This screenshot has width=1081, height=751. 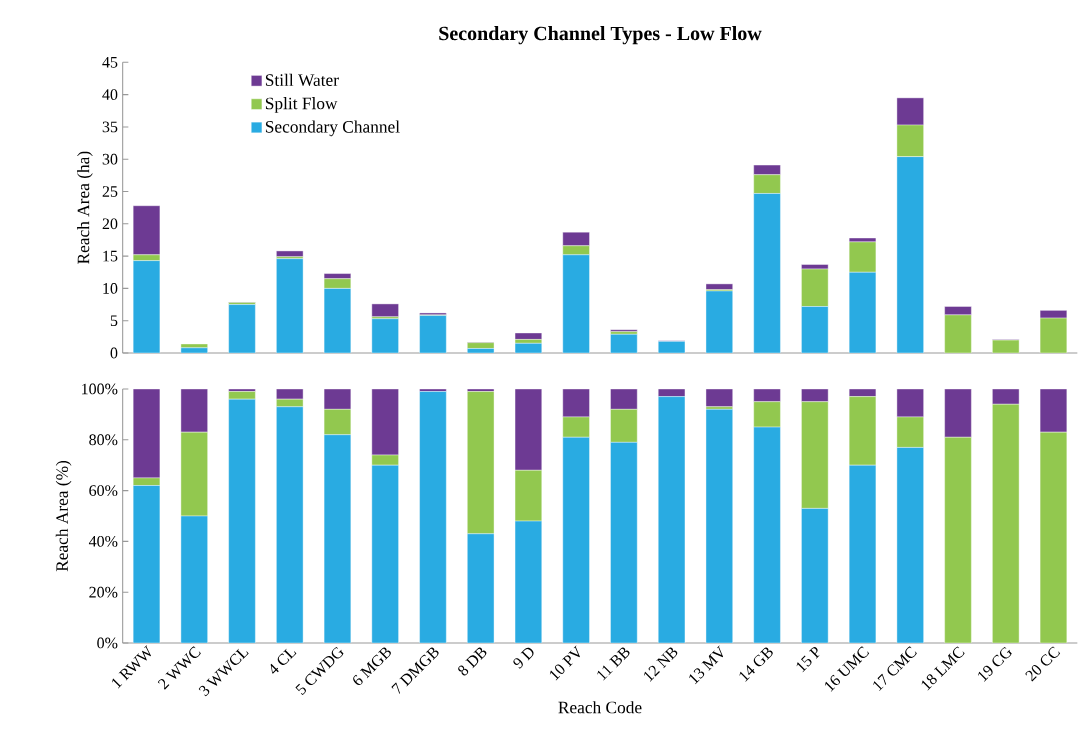 What do you see at coordinates (283, 661) in the screenshot?
I see `x-tick-label: 4 CL` at bounding box center [283, 661].